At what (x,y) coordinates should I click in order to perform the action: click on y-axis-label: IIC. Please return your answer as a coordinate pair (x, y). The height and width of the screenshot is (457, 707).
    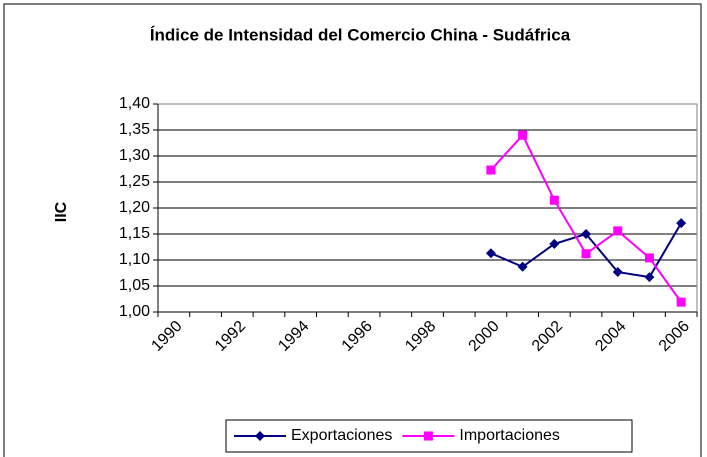
    Looking at the image, I should click on (61, 211).